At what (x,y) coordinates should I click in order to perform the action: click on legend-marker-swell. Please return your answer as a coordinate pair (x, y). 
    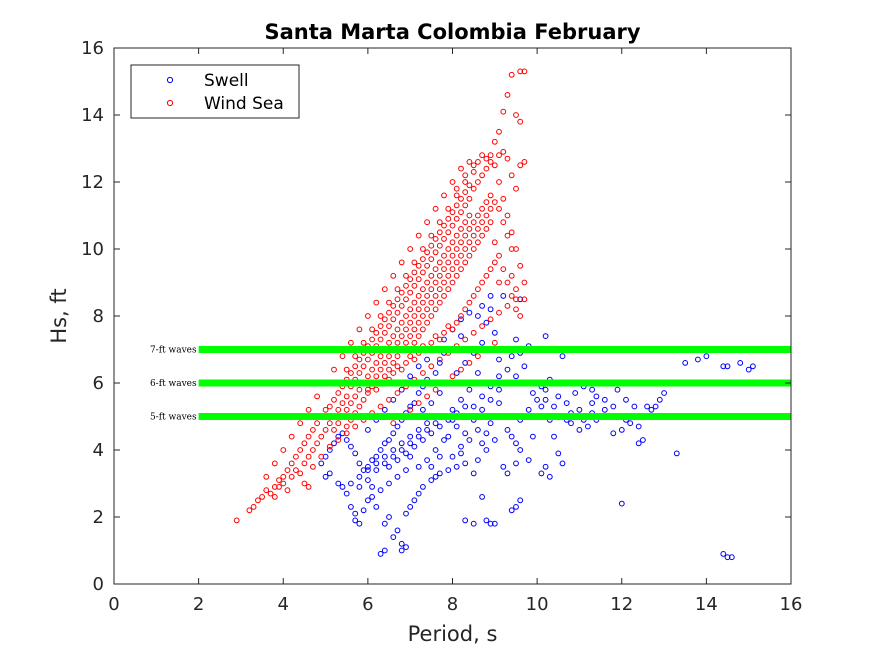
    Looking at the image, I should click on (170, 80).